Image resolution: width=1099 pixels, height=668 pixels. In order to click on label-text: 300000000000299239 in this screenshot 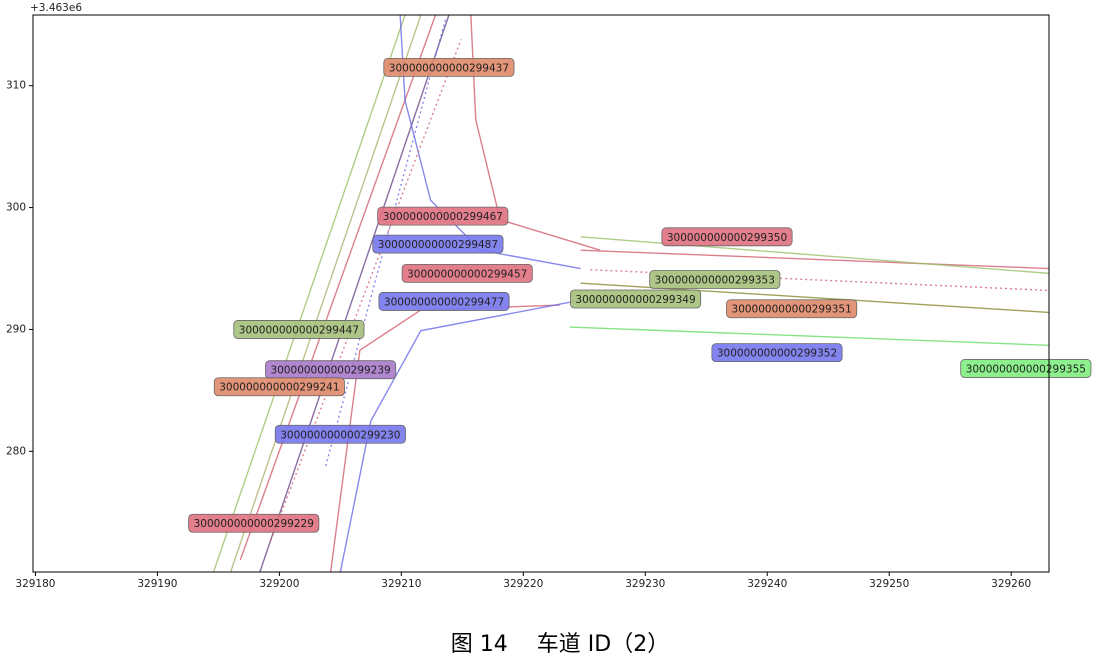, I will do `click(330, 371)`.